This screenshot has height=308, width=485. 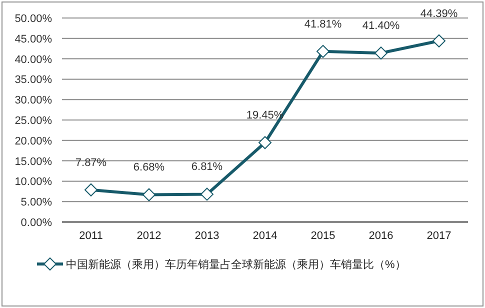 What do you see at coordinates (33, 60) in the screenshot?
I see `y-tick-label: 40.00%` at bounding box center [33, 60].